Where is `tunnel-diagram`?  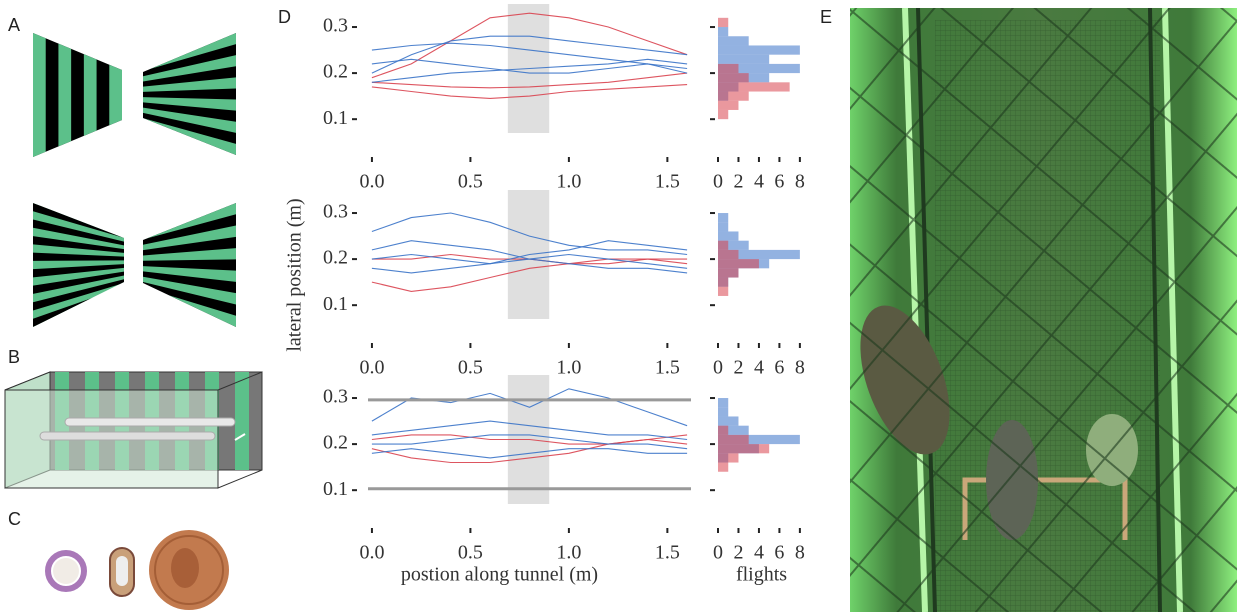 tunnel-diagram is located at coordinates (133, 430).